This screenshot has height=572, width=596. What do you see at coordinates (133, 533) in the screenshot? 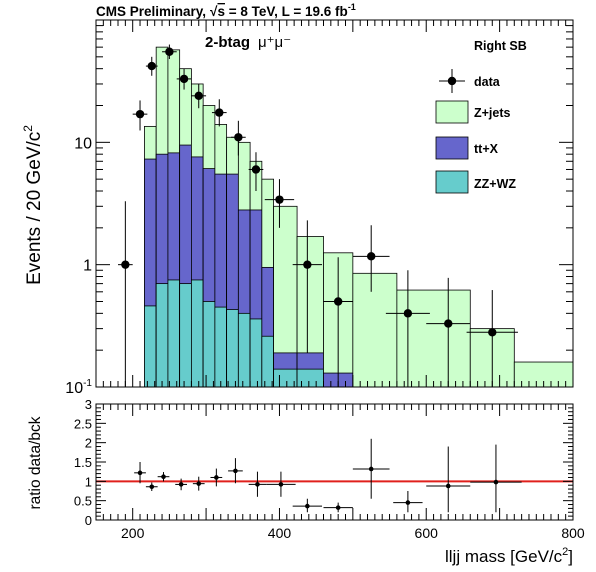
I see `x-tick-label: 200` at bounding box center [133, 533].